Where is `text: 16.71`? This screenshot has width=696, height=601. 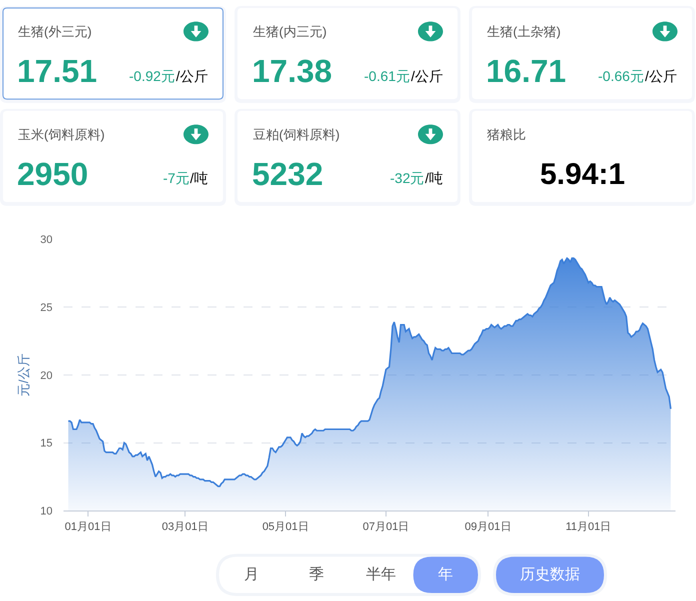 text: 16.71 is located at coordinates (526, 71).